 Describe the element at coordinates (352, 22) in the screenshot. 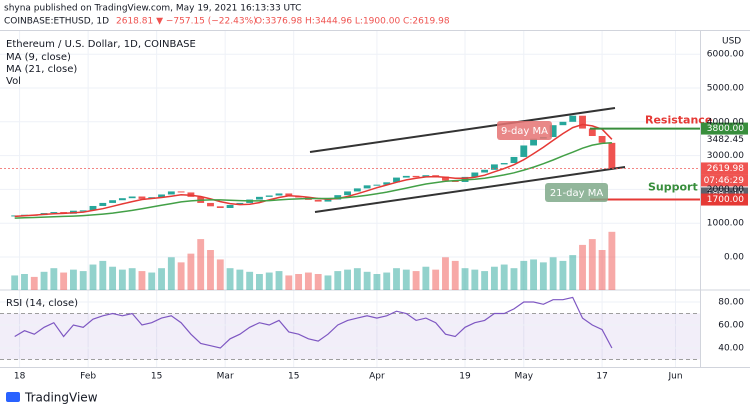

I see `ohlc: O:3376.98 H:3444.96 L:1900.00 C:2619.98` at that location.